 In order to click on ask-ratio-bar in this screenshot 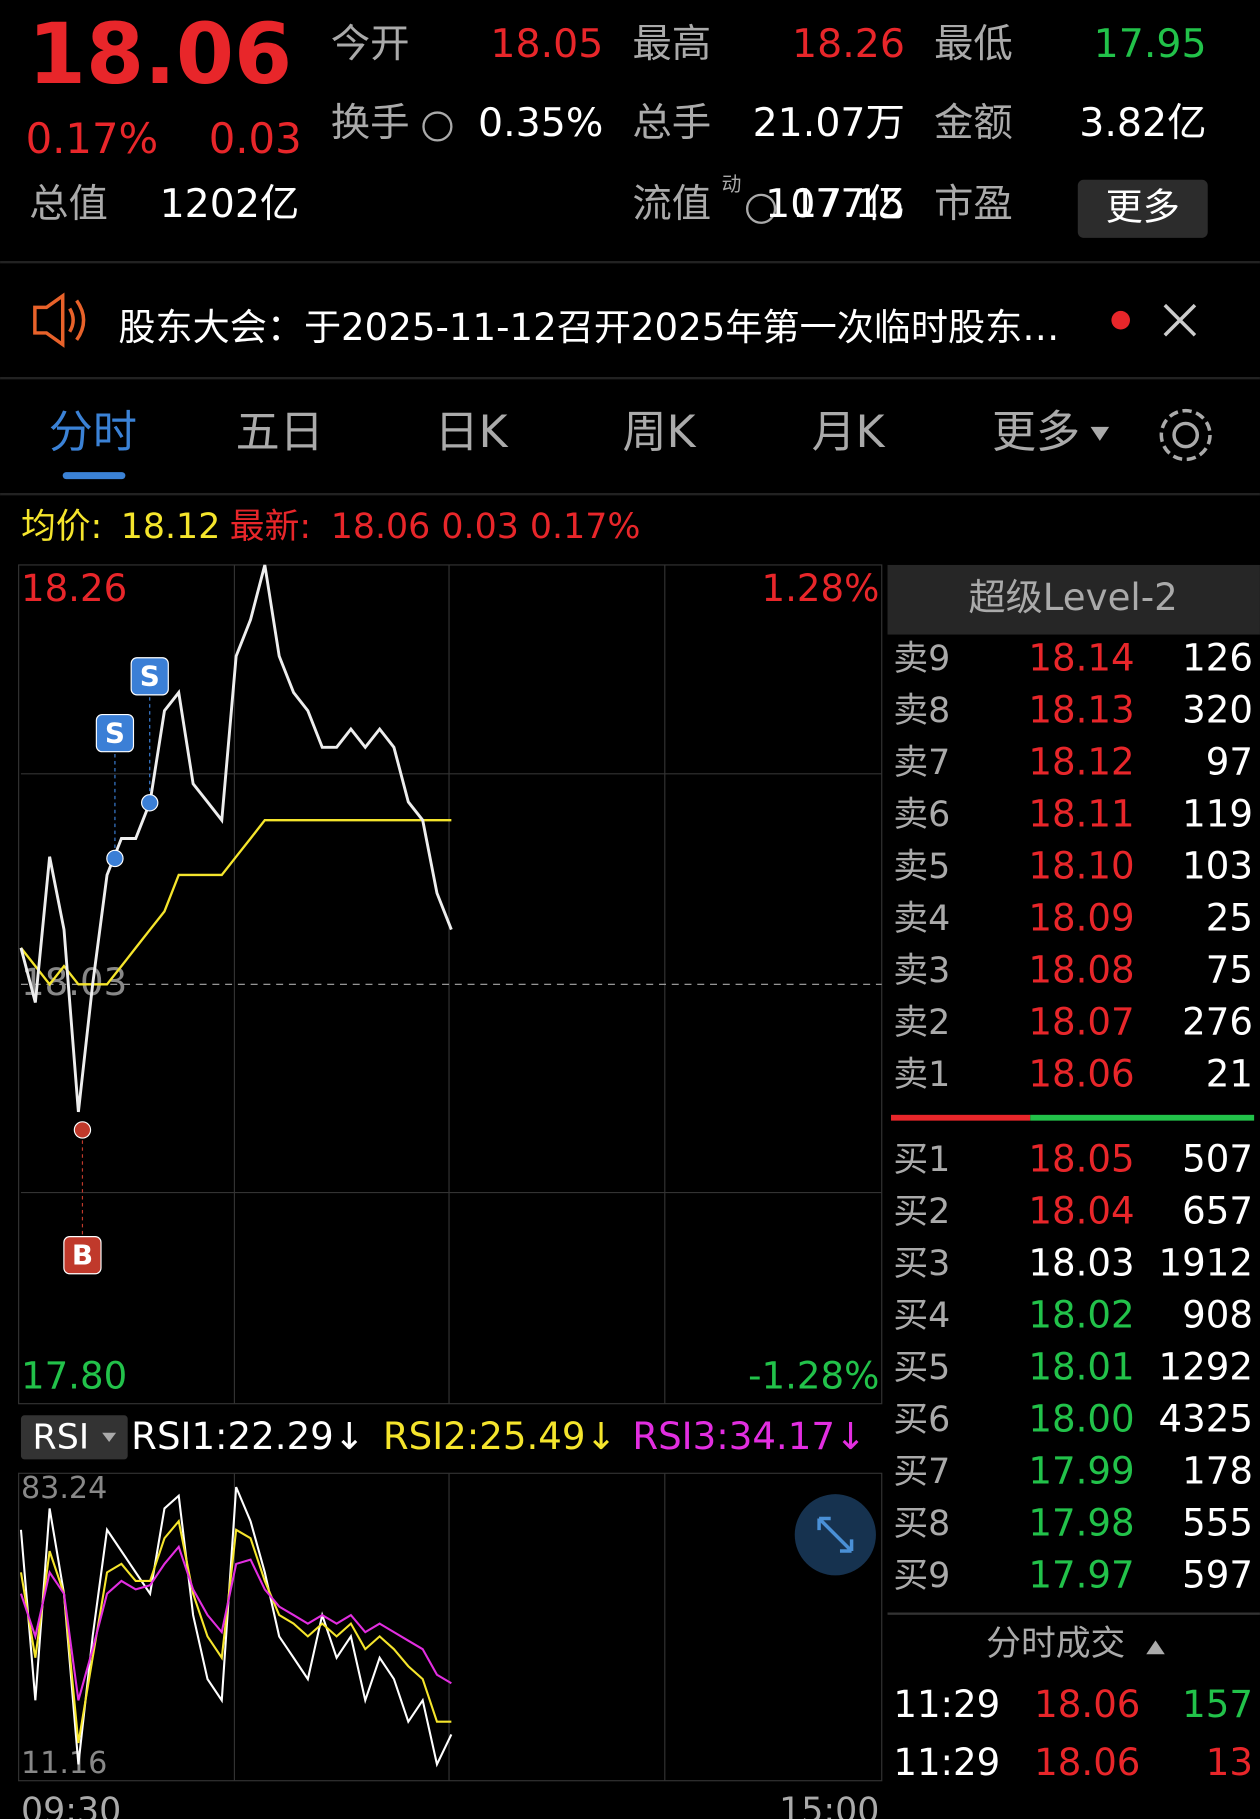, I will do `click(961, 1117)`.